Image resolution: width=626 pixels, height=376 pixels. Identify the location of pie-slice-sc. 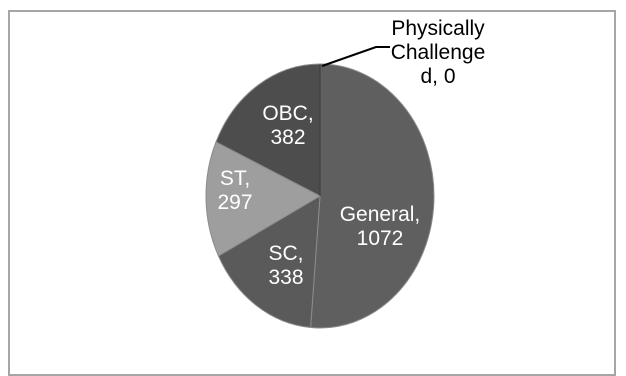
(269, 262).